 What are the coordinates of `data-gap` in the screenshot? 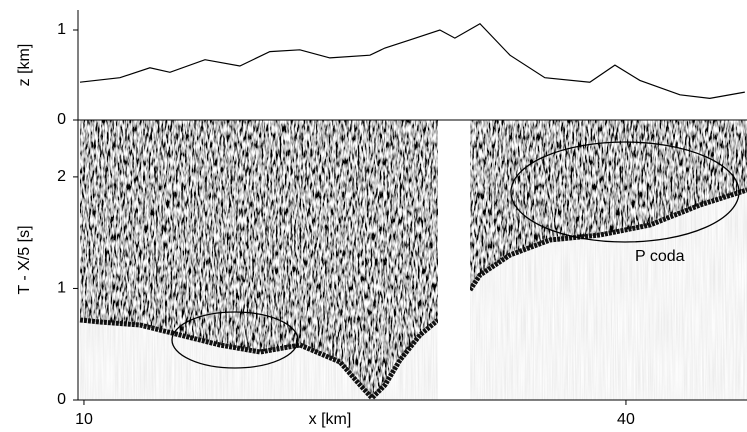 It's located at (454, 260).